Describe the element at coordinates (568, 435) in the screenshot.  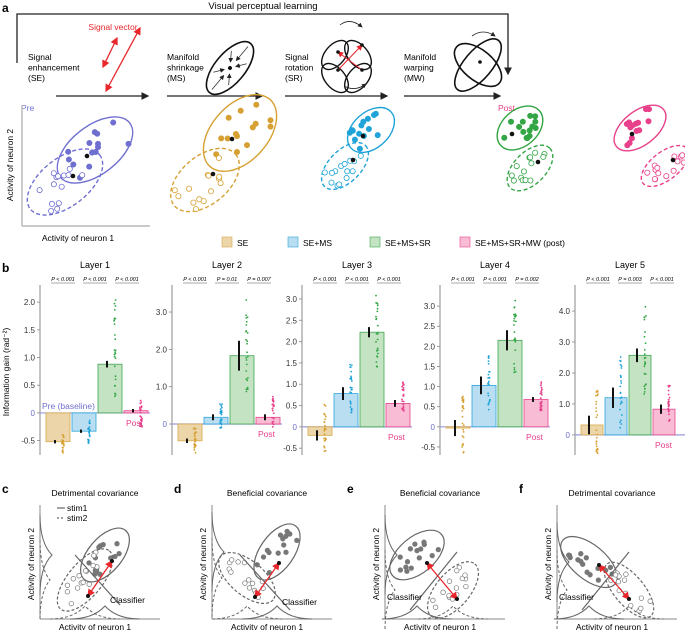
I see `y-tick-label: 0` at that location.